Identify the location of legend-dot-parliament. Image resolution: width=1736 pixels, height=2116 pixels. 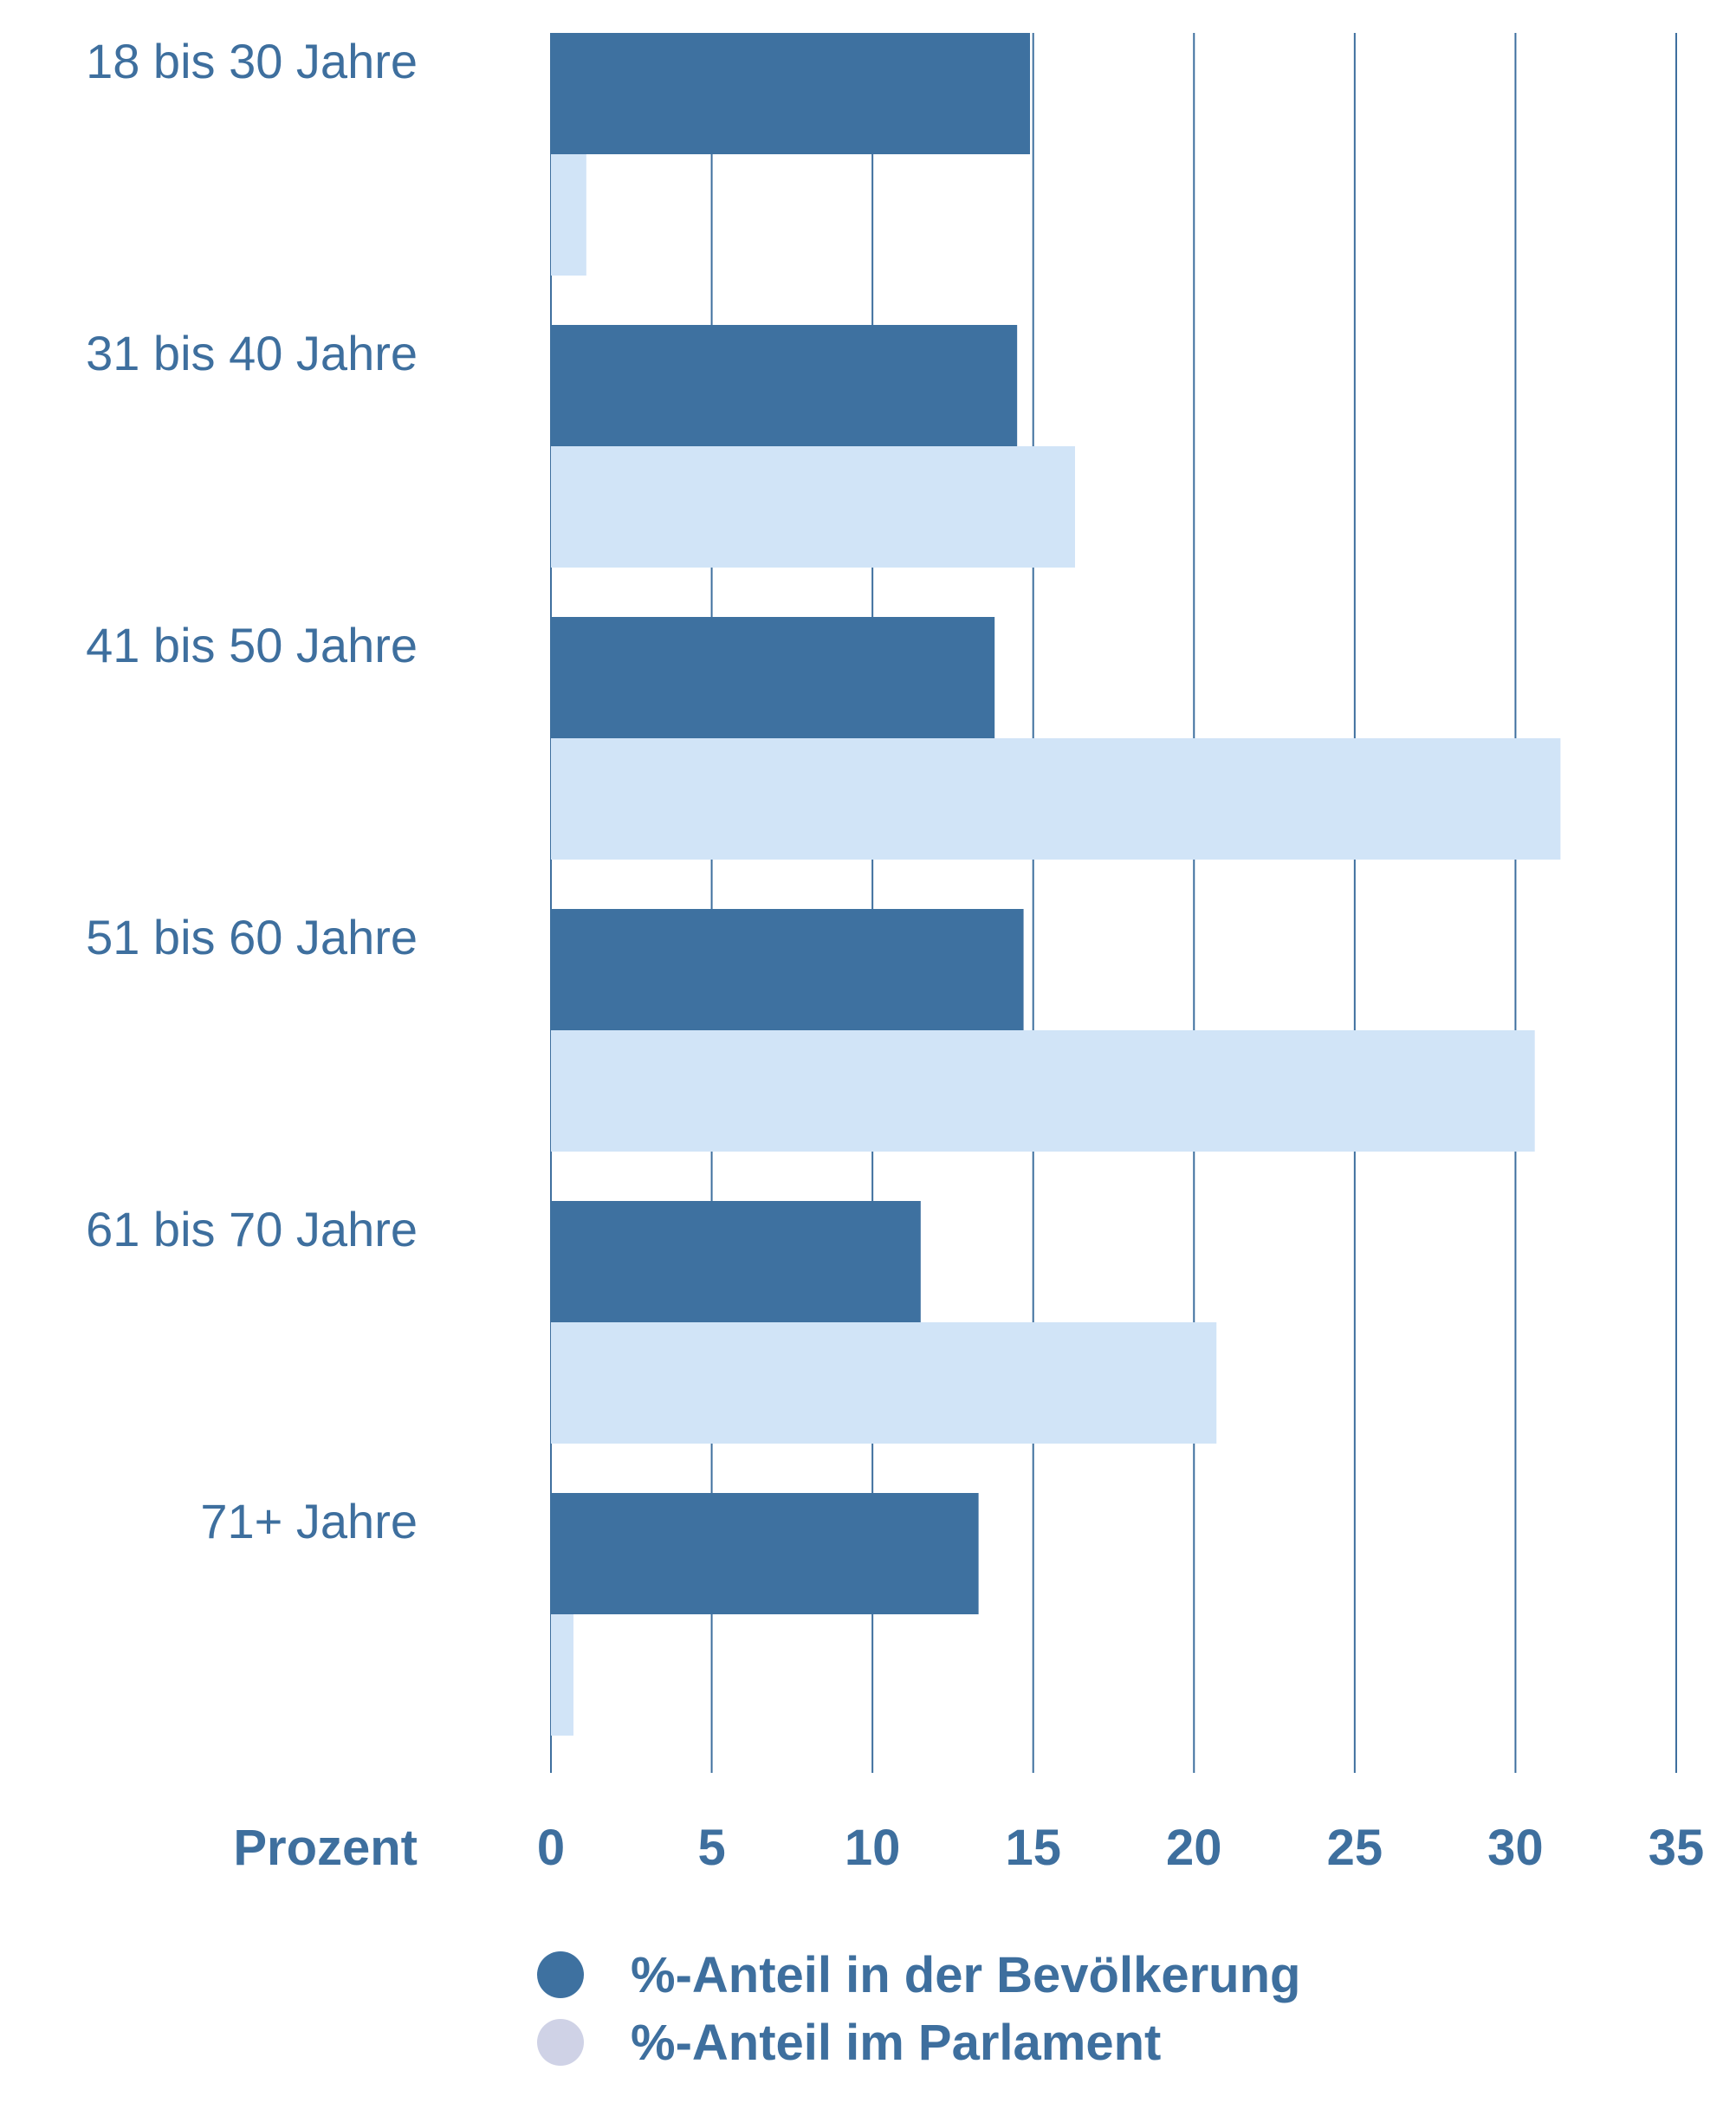
(560, 2042).